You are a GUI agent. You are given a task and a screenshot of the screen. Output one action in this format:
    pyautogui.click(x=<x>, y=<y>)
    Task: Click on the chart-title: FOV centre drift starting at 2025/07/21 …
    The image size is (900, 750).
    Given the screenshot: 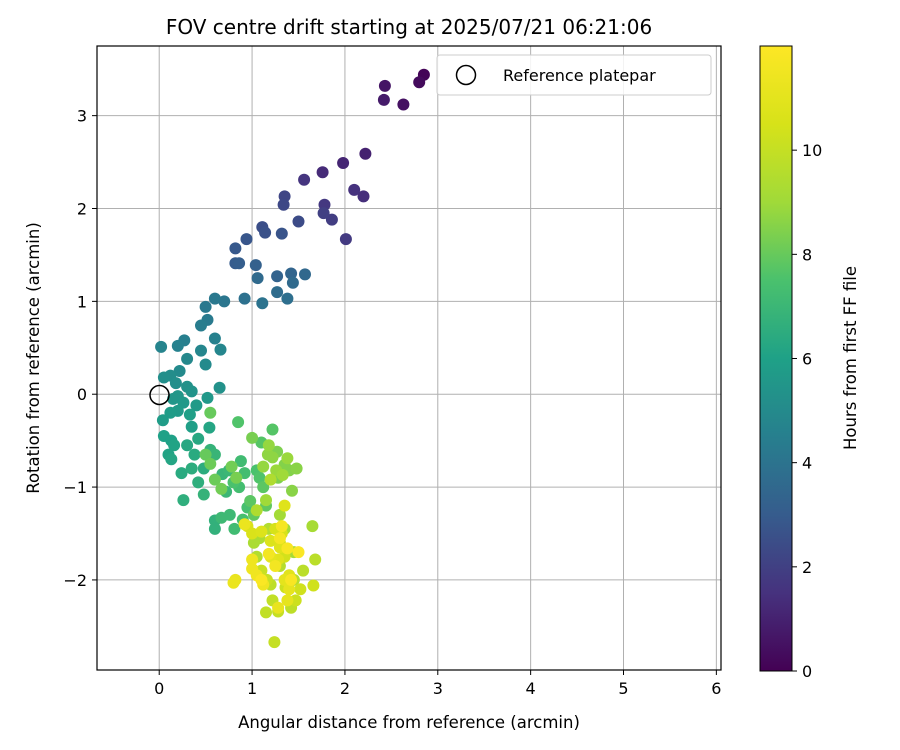 What is the action you would take?
    pyautogui.click(x=409, y=27)
    